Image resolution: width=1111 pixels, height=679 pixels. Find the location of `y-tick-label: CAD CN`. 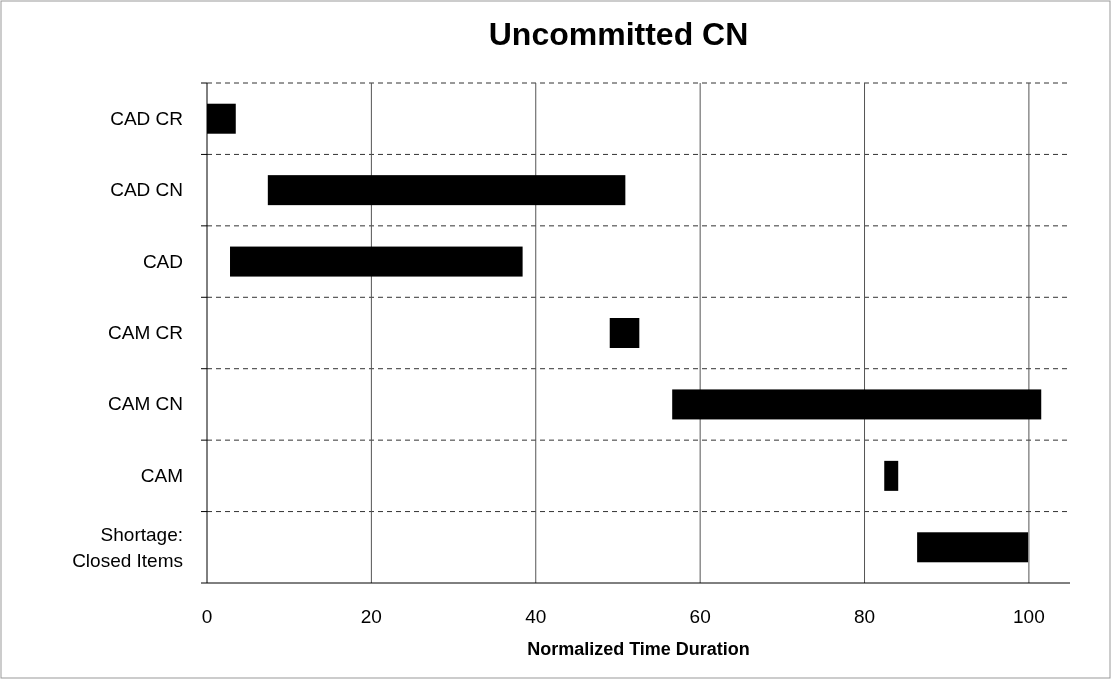

y-tick-label: CAD CN is located at coordinates (146, 190).